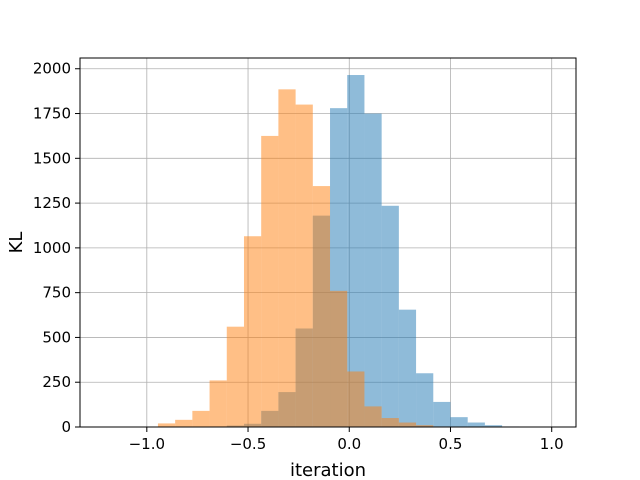 The width and height of the screenshot is (640, 480). I want to click on y-tick-label: 1500, so click(52, 158).